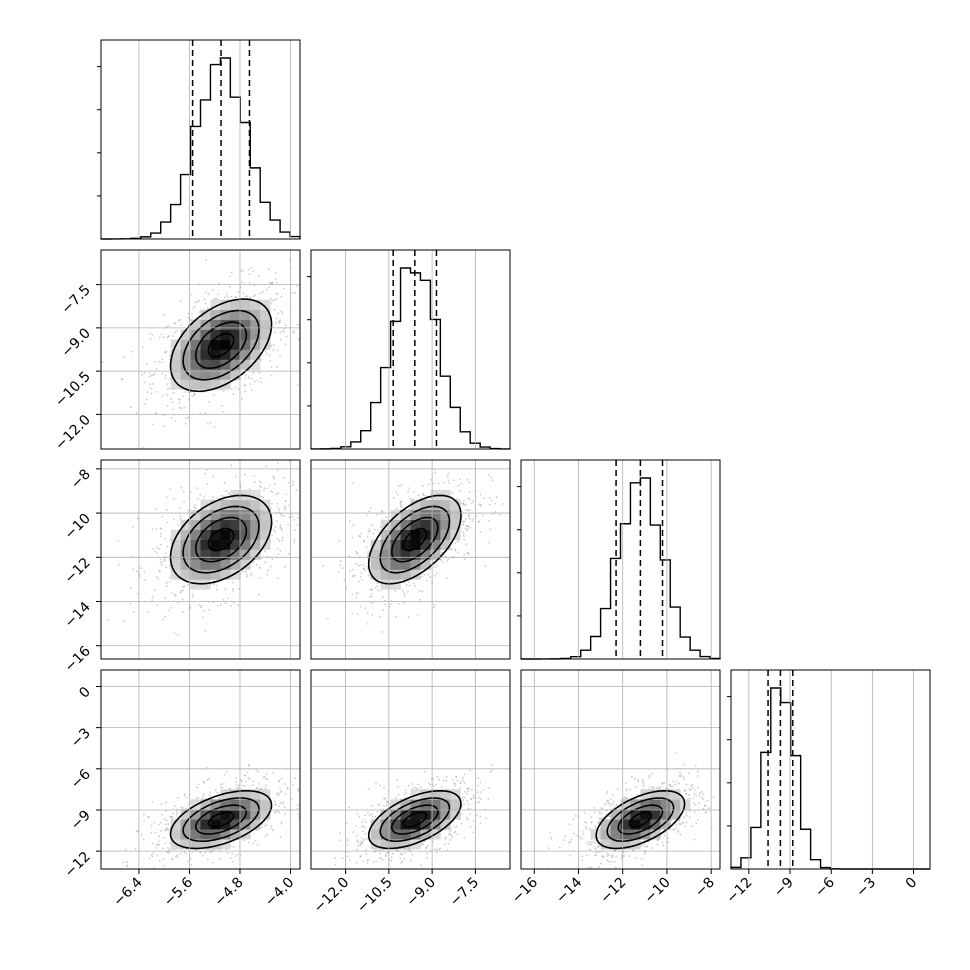  I want to click on panel-frame, so click(200, 349).